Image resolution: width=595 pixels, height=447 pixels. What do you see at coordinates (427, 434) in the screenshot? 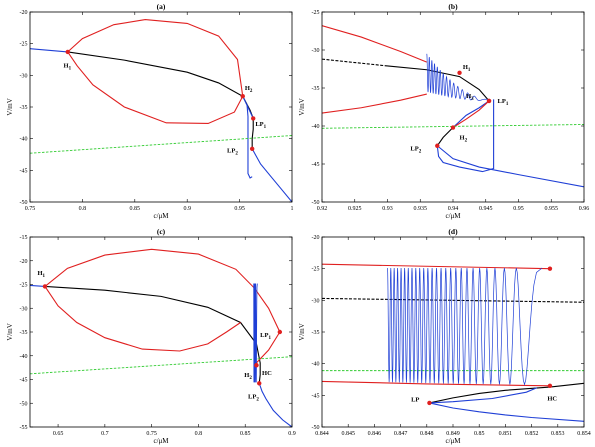
I see `x-tick-label: 0.848` at bounding box center [427, 434].